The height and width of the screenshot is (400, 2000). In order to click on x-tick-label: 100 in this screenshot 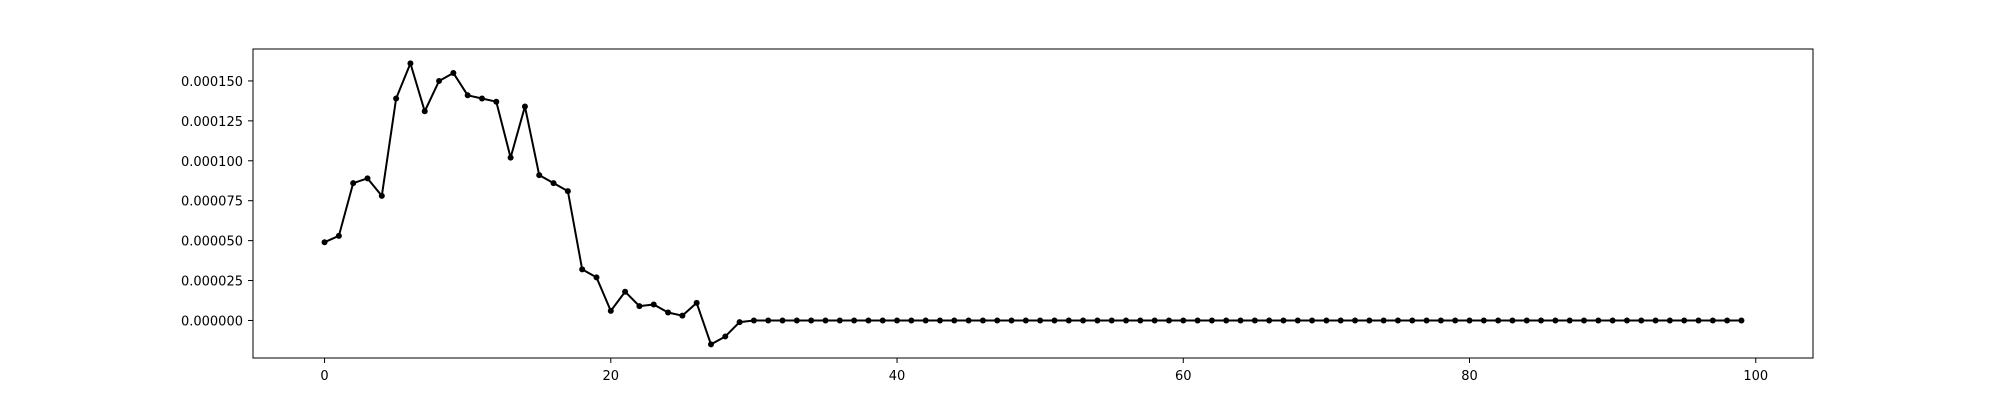, I will do `click(1755, 376)`.